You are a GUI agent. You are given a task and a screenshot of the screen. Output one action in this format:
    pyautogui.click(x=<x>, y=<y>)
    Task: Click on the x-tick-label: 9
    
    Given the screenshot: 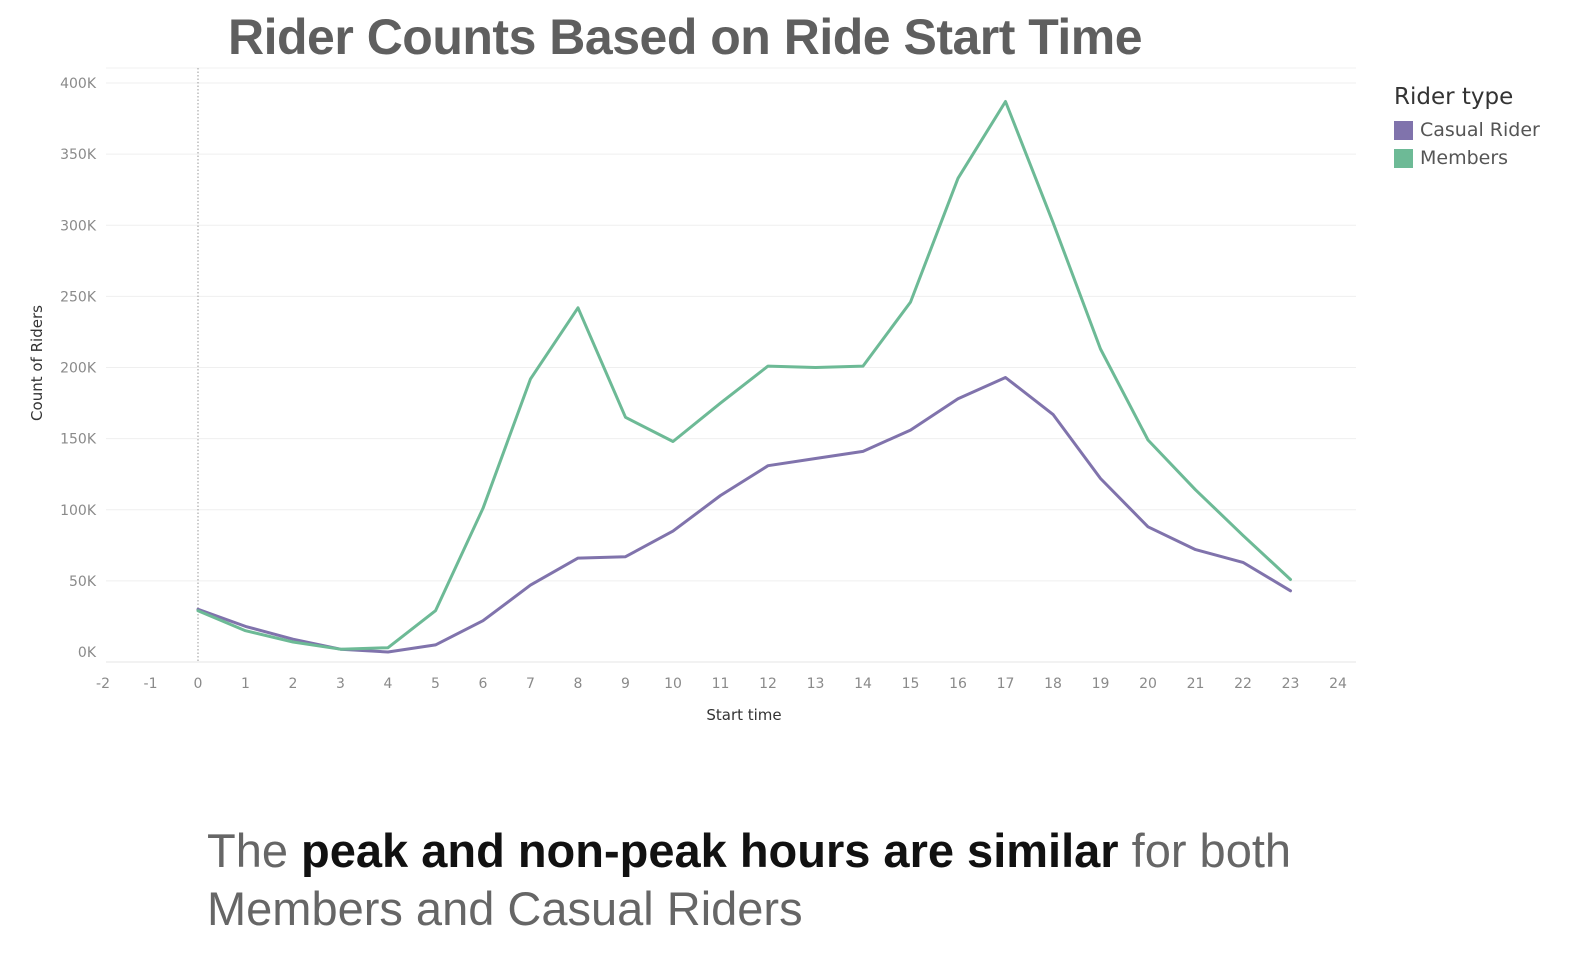 What is the action you would take?
    pyautogui.click(x=625, y=684)
    